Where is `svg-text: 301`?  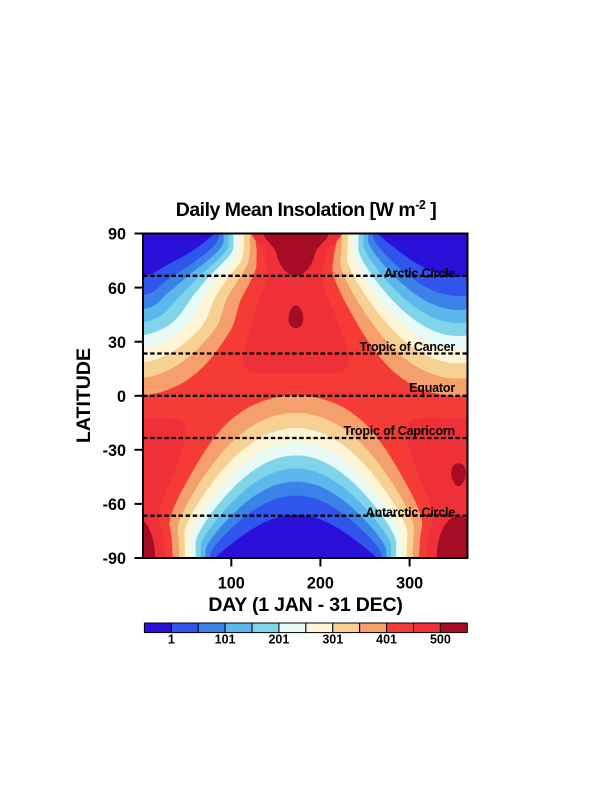
svg-text: 301 is located at coordinates (332, 640).